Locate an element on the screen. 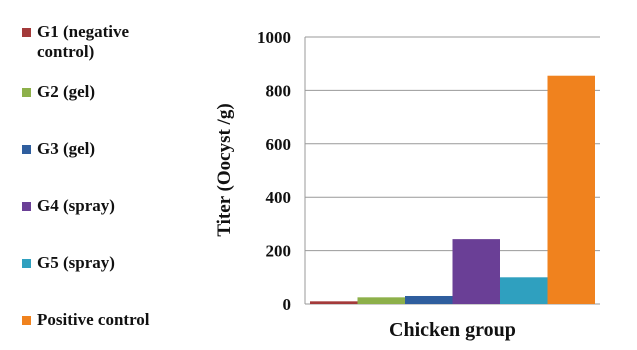  legend-label: G1 (negative control) is located at coordinates (83, 41).